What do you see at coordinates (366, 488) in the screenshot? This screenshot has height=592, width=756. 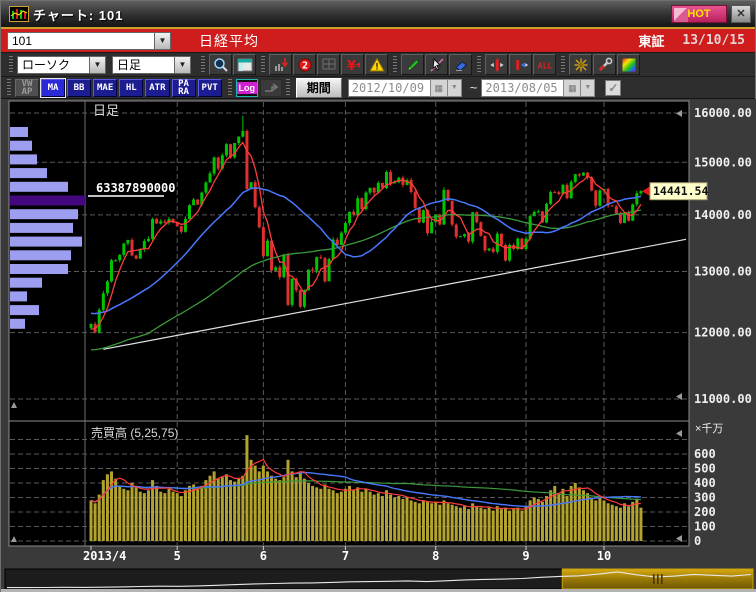 I see `volume-bars` at bounding box center [366, 488].